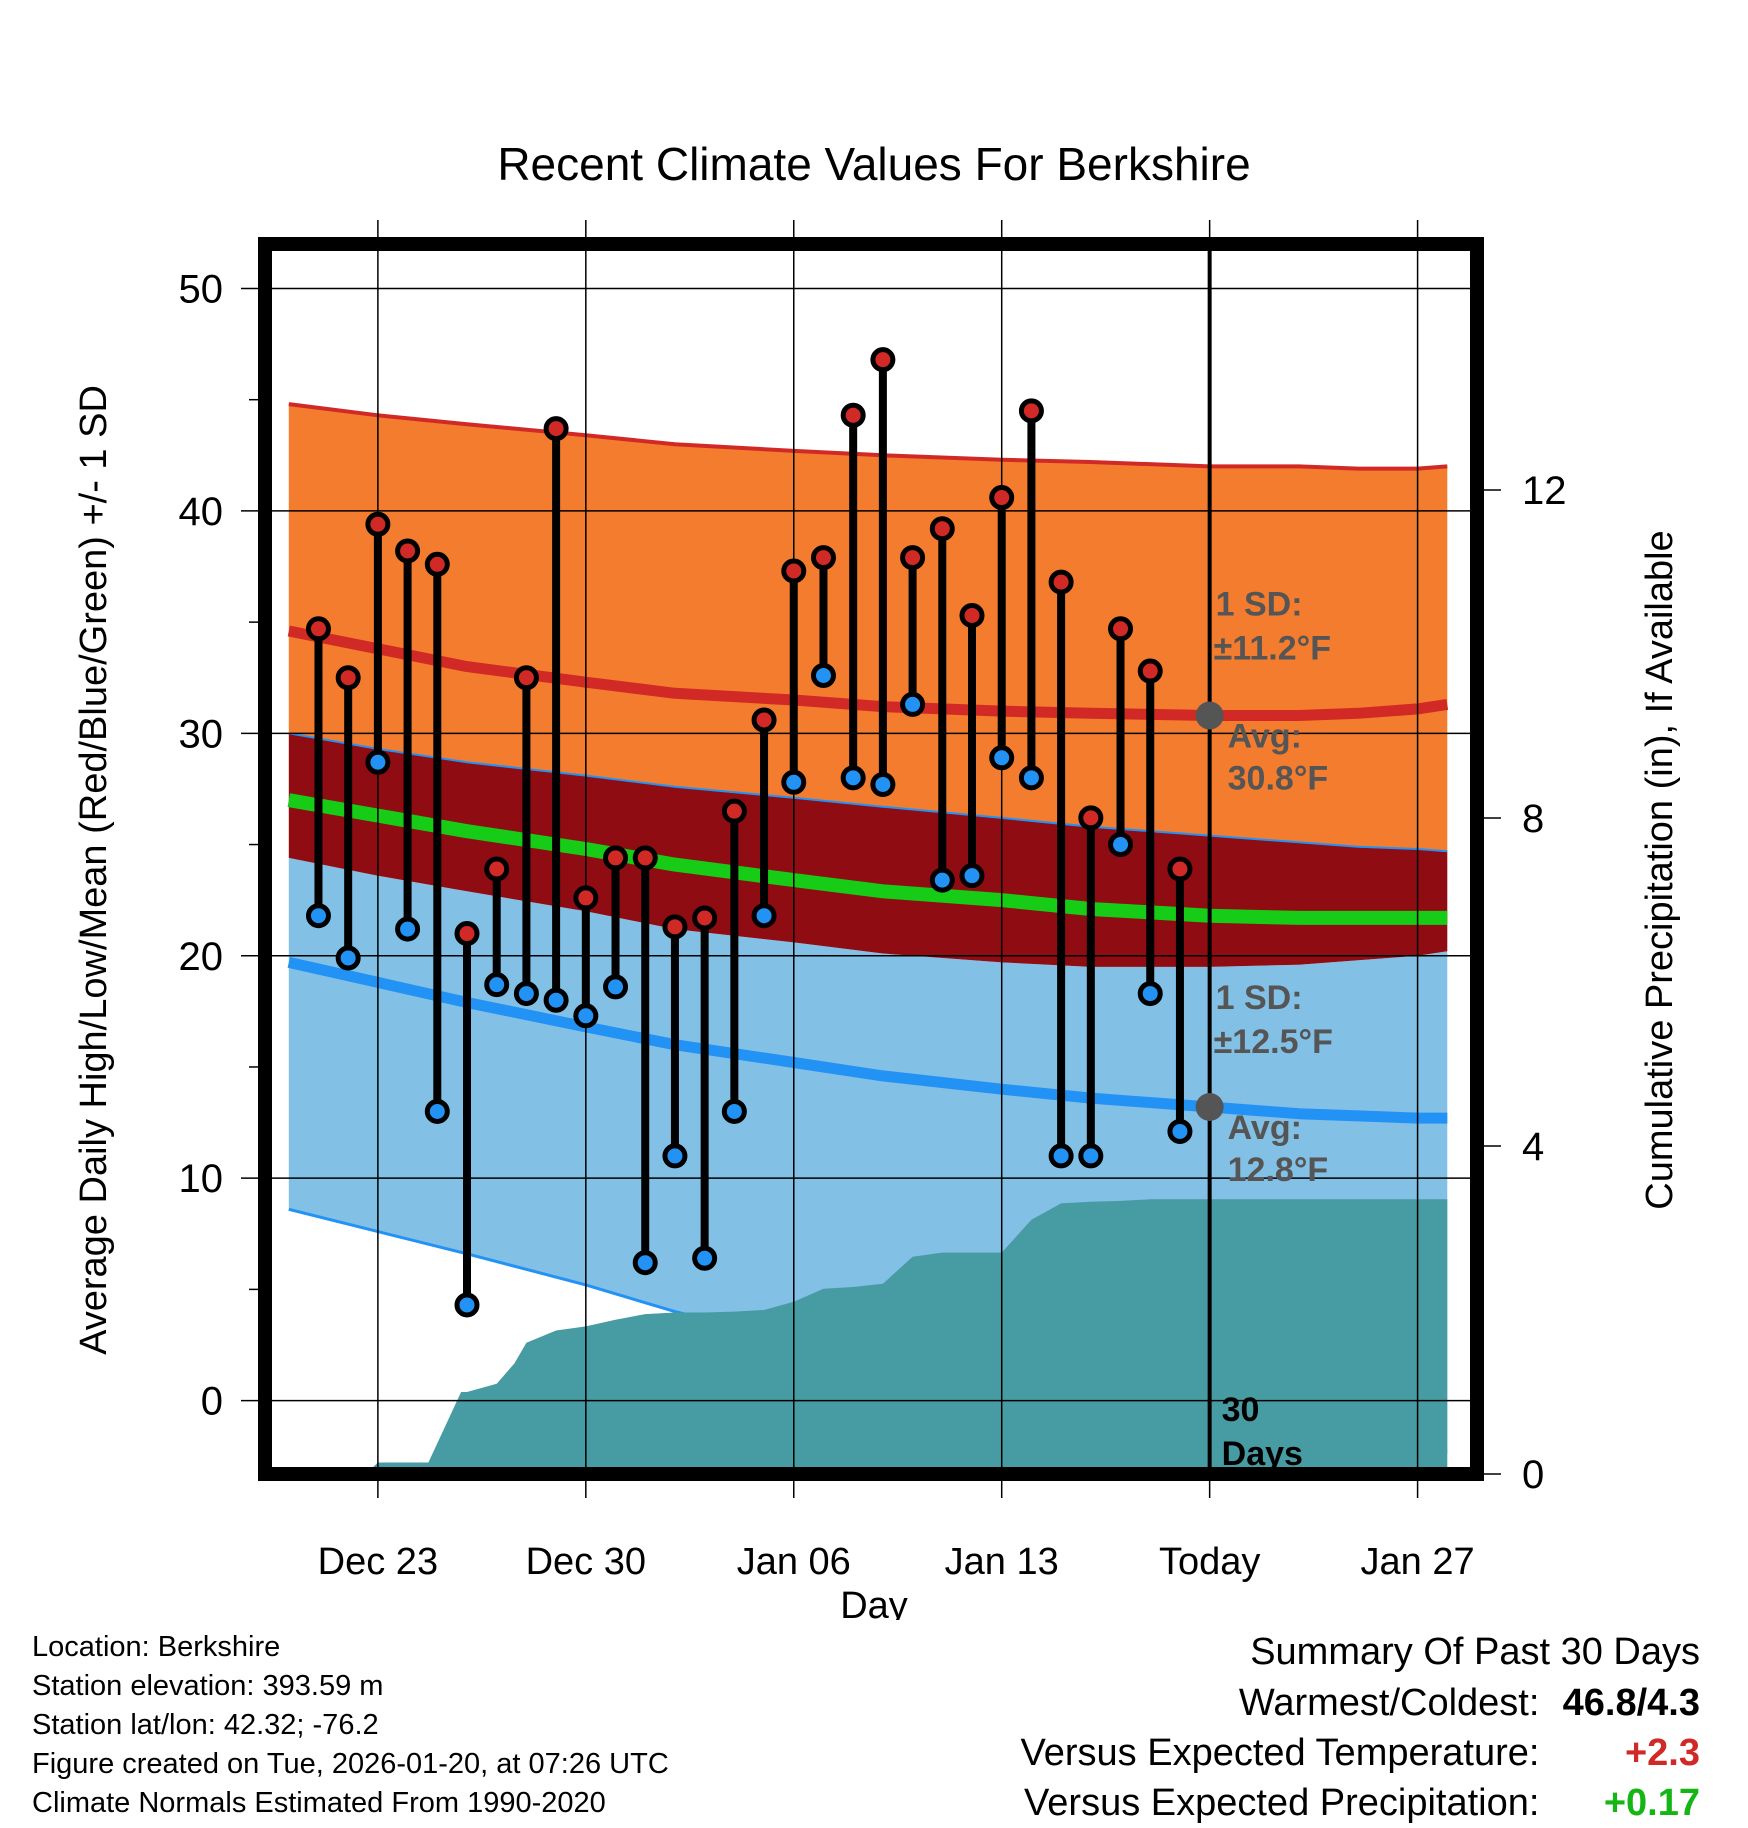 The image size is (1748, 1828). I want to click on y-tick-label: 20, so click(201, 957).